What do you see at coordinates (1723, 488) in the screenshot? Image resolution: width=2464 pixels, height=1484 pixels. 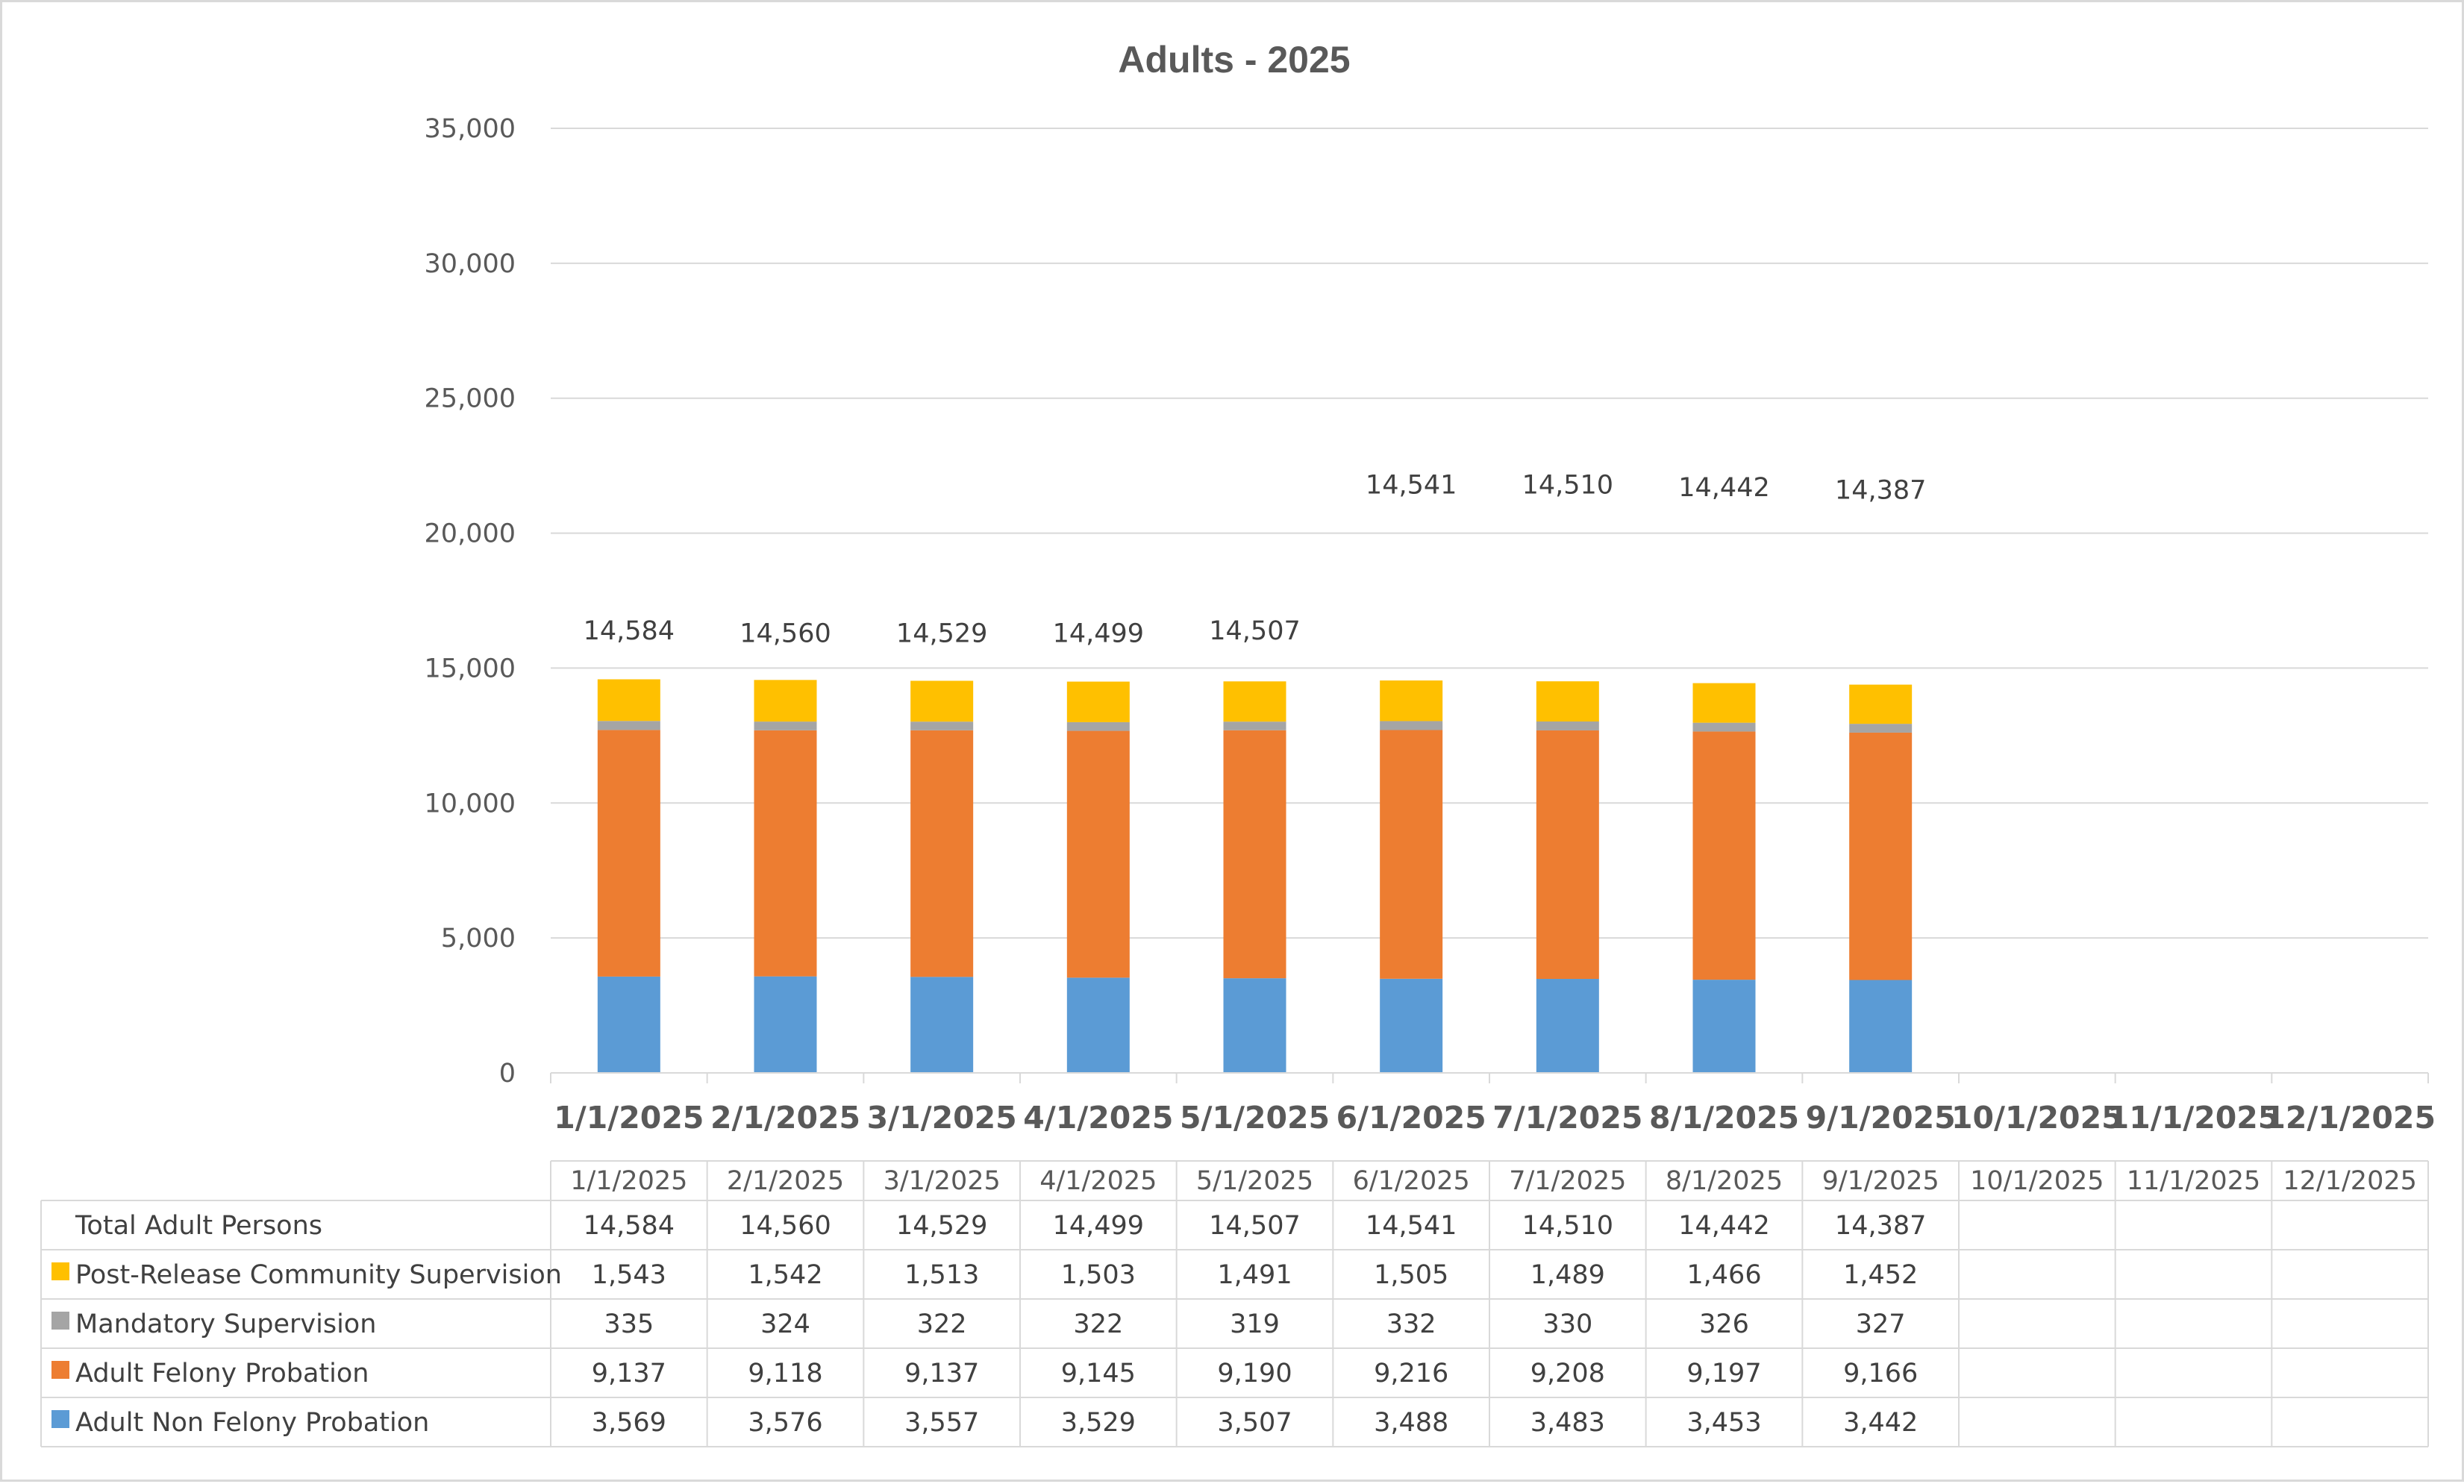 I see `total-data-label: 14,442` at bounding box center [1723, 488].